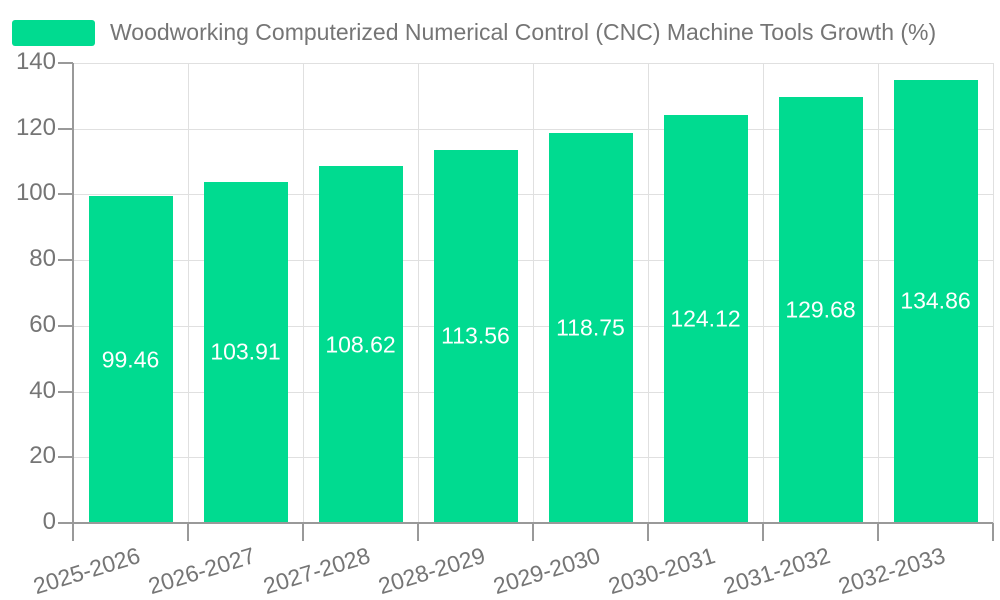 The height and width of the screenshot is (600, 1000). I want to click on y-axis-tick-label: 120, so click(35, 127).